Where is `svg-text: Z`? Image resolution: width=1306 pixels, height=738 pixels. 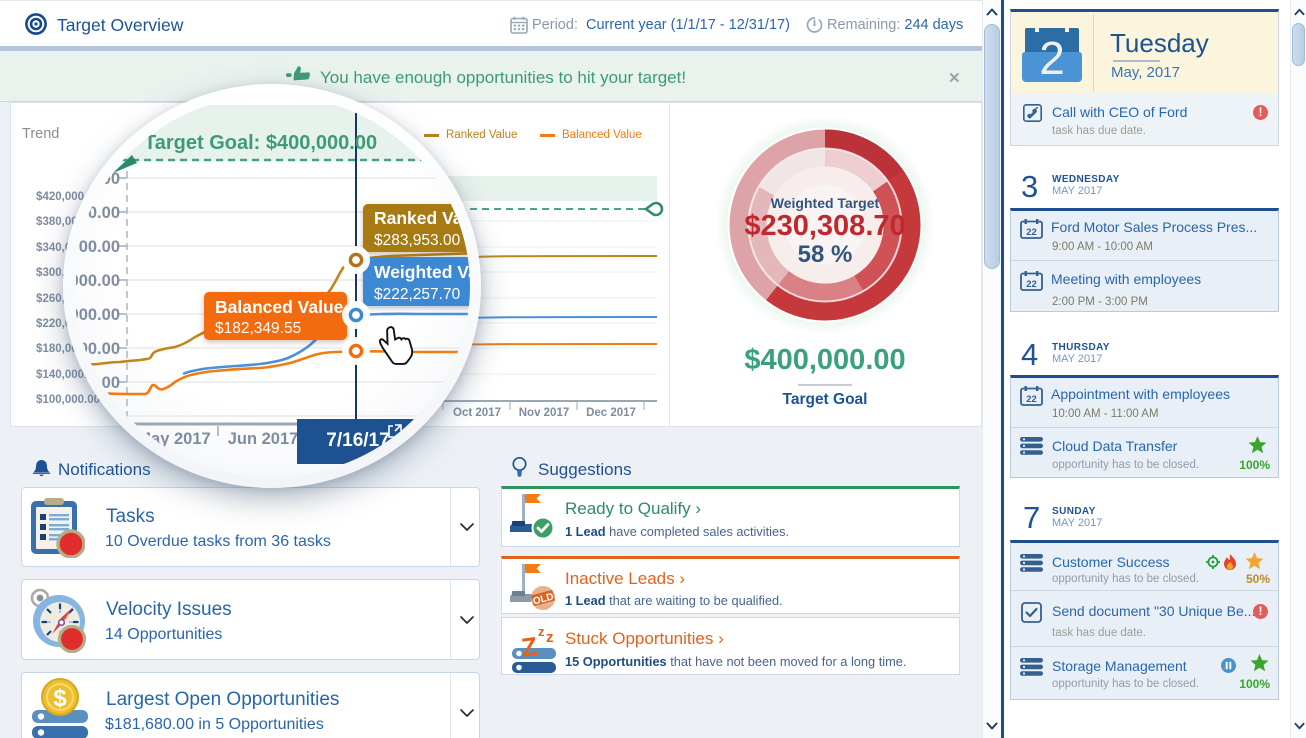 svg-text: Z is located at coordinates (530, 647).